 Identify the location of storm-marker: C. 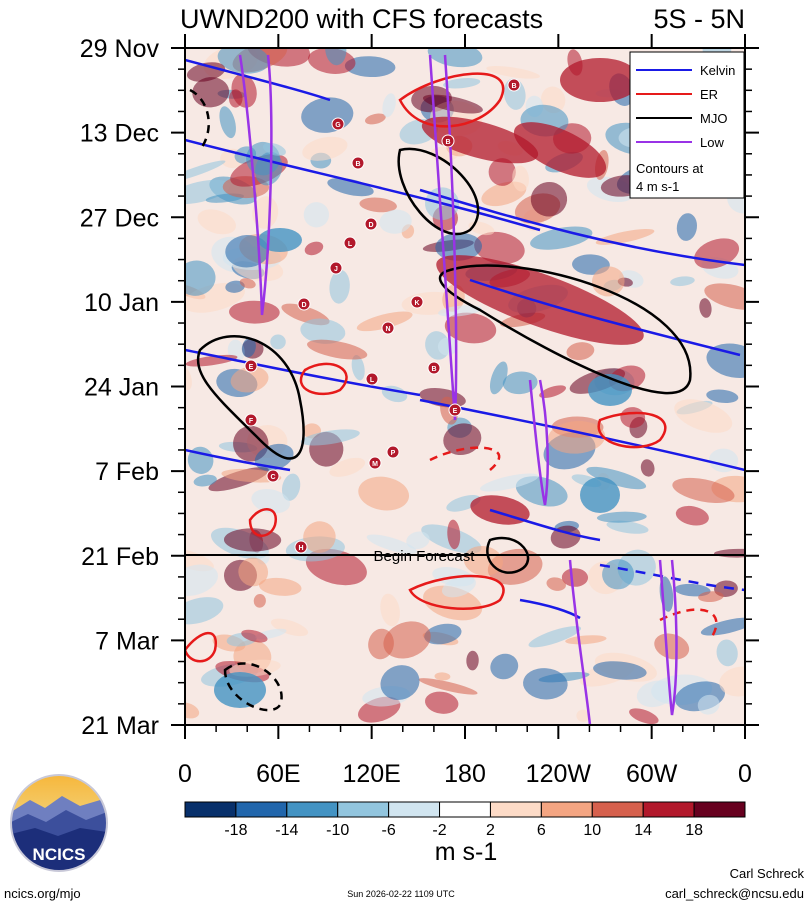
(273, 476).